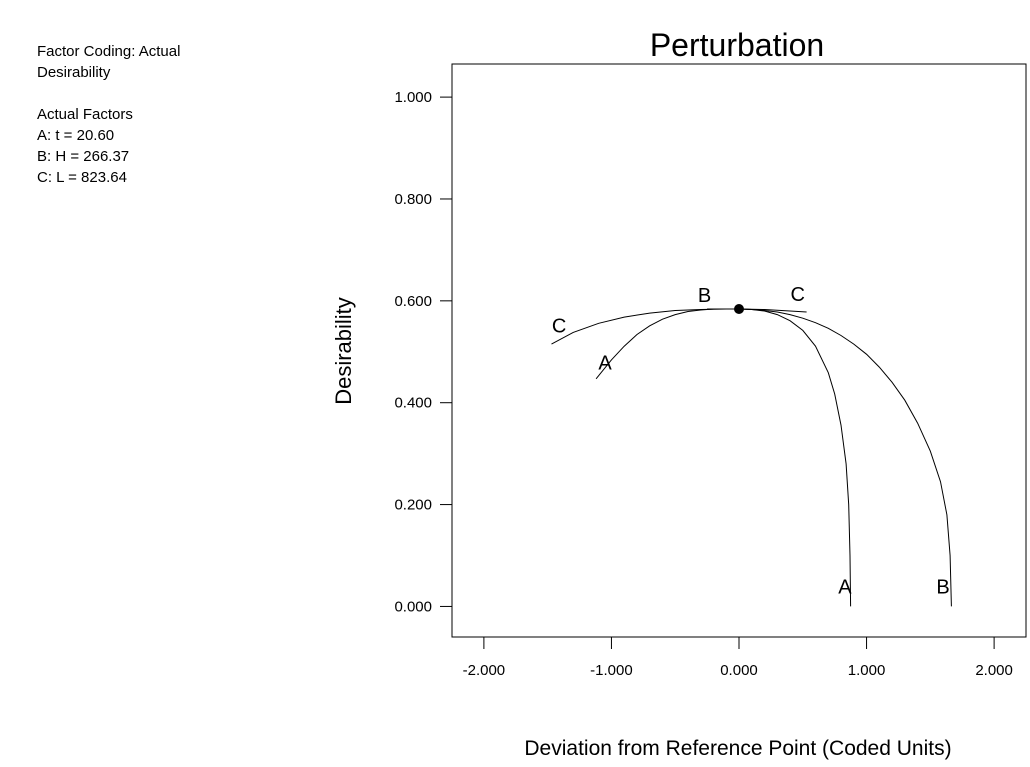  What do you see at coordinates (611, 670) in the screenshot?
I see `x-tick-label: -1.000` at bounding box center [611, 670].